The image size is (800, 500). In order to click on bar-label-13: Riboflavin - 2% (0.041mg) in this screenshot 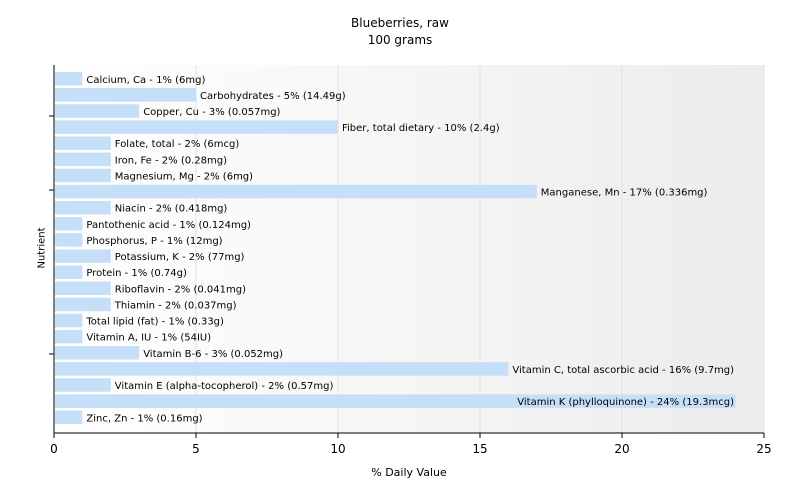, I will do `click(180, 289)`.